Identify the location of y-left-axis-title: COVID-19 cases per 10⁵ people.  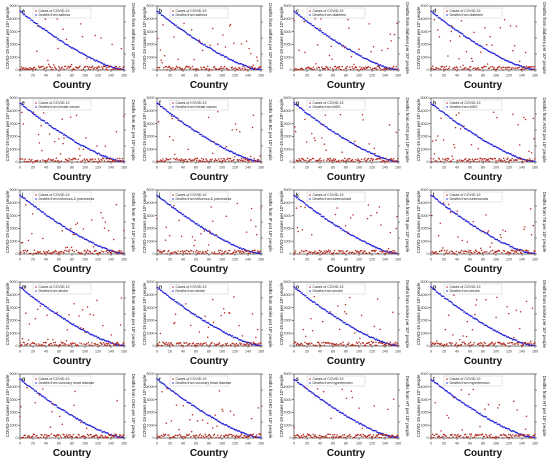
(144, 129).